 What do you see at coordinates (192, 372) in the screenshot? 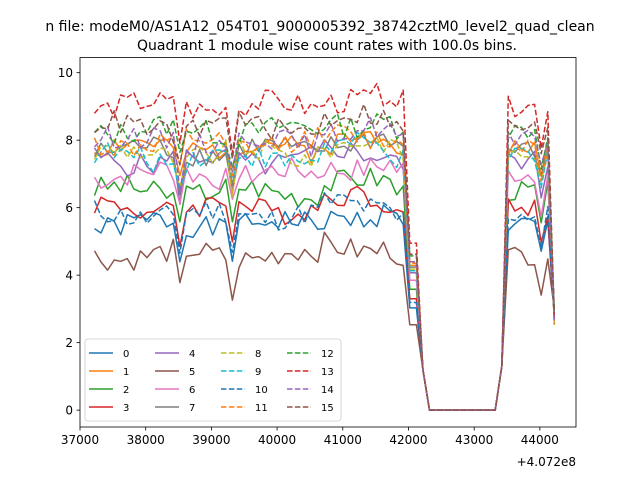
I see `legend-label-5: 5` at bounding box center [192, 372].